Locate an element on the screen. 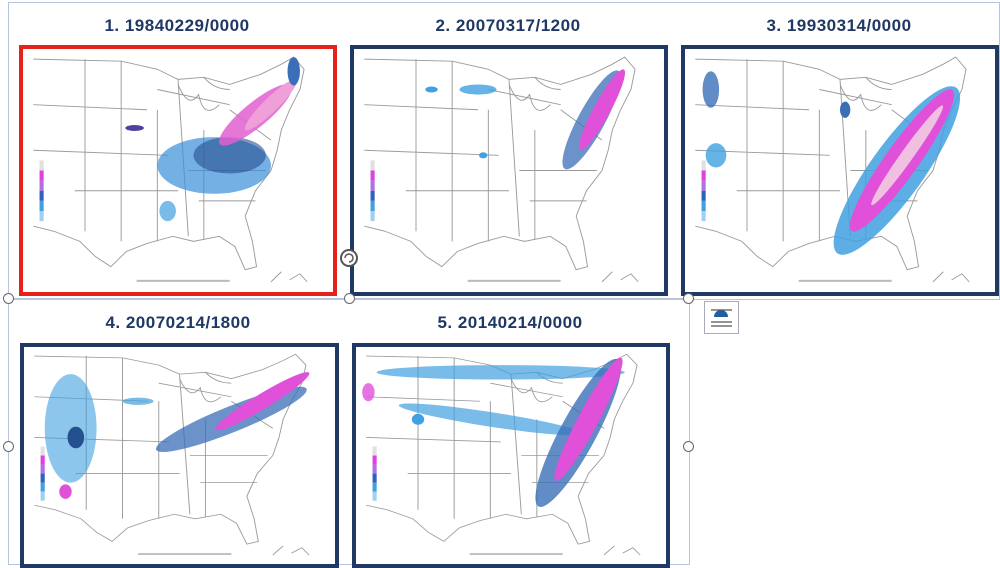 Image resolution: width=1000 pixels, height=568 pixels. panel-title: 4. 20070214/1800 is located at coordinates (178, 322).